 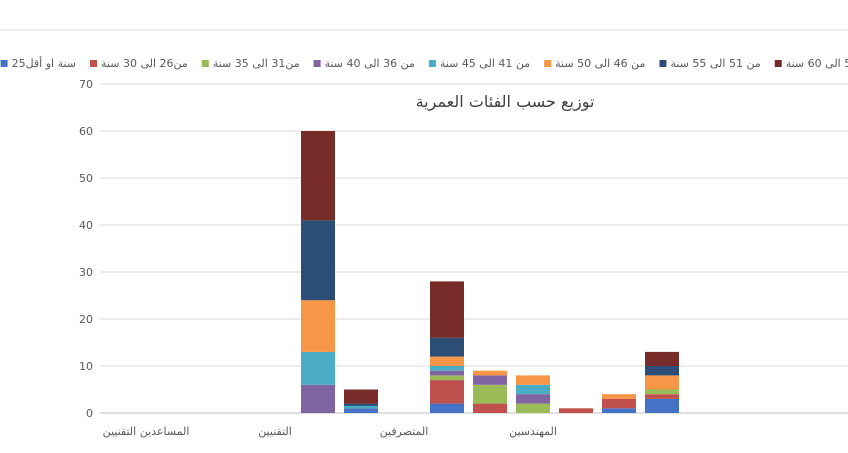 I want to click on legend-item: 25سنة او أقل, so click(x=38, y=63).